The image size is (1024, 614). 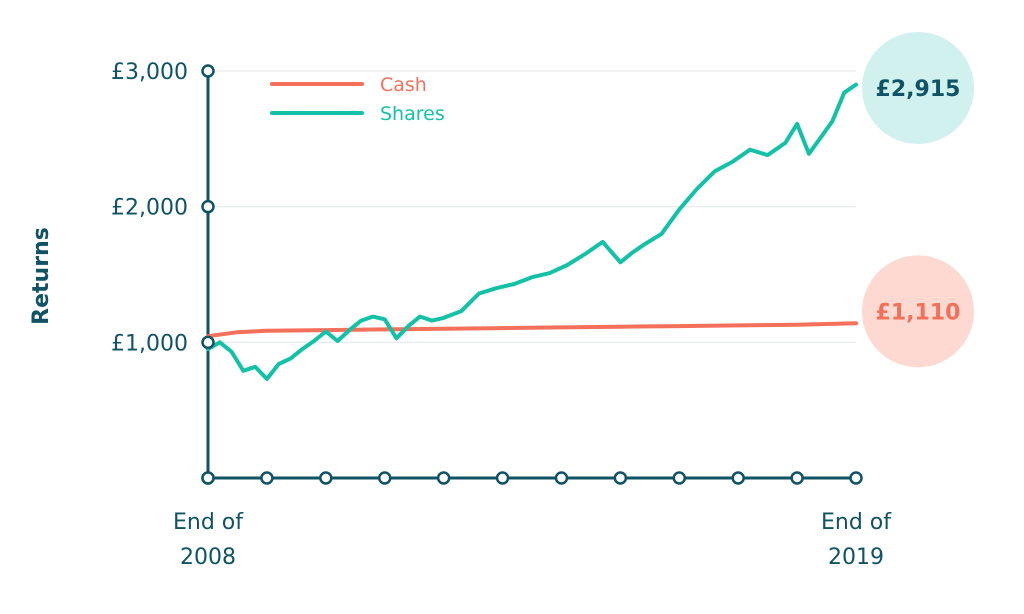 What do you see at coordinates (403, 85) in the screenshot?
I see `legend-label-cash: Cash` at bounding box center [403, 85].